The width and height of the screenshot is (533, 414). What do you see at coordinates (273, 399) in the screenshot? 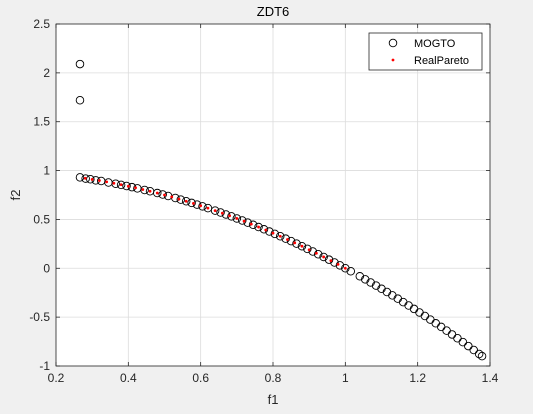
I see `x-axis-label: f1` at bounding box center [273, 399].